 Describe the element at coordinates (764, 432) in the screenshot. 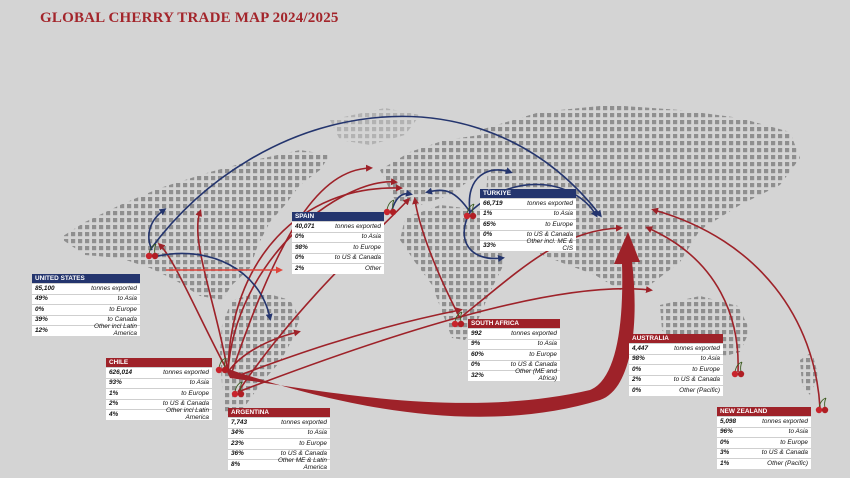

I see `card-row: 96% to Asia` at that location.